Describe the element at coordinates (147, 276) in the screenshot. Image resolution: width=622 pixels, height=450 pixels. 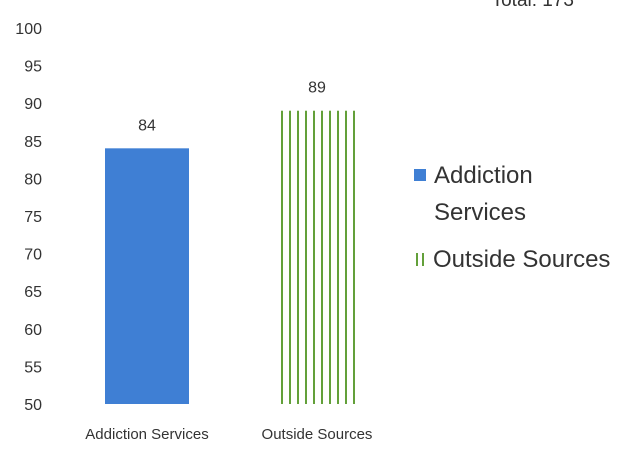
I see `bar-addiction-services` at that location.